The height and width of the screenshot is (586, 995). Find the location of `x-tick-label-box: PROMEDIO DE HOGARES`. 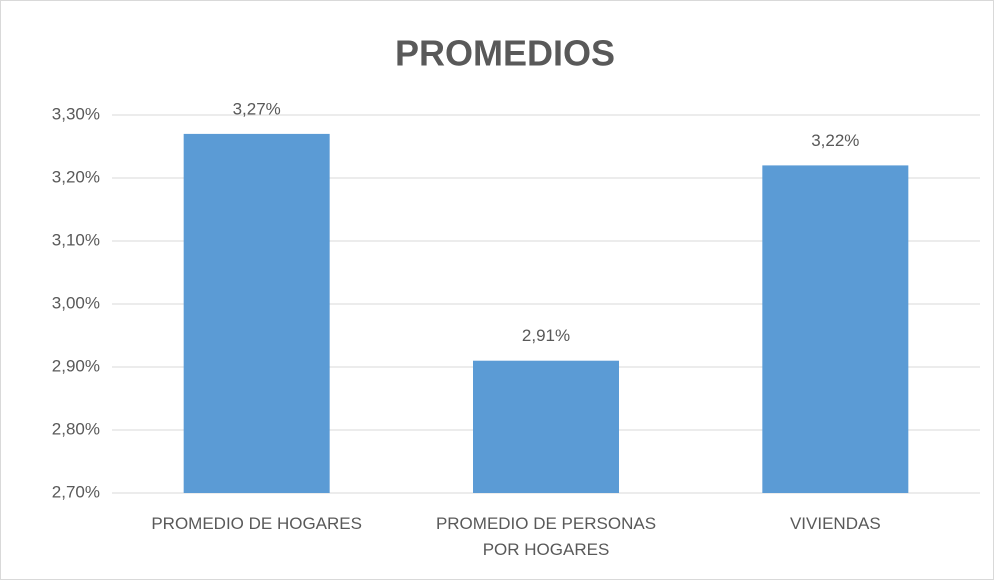

x-tick-label-box: PROMEDIO DE HOGARES is located at coordinates (256, 523).